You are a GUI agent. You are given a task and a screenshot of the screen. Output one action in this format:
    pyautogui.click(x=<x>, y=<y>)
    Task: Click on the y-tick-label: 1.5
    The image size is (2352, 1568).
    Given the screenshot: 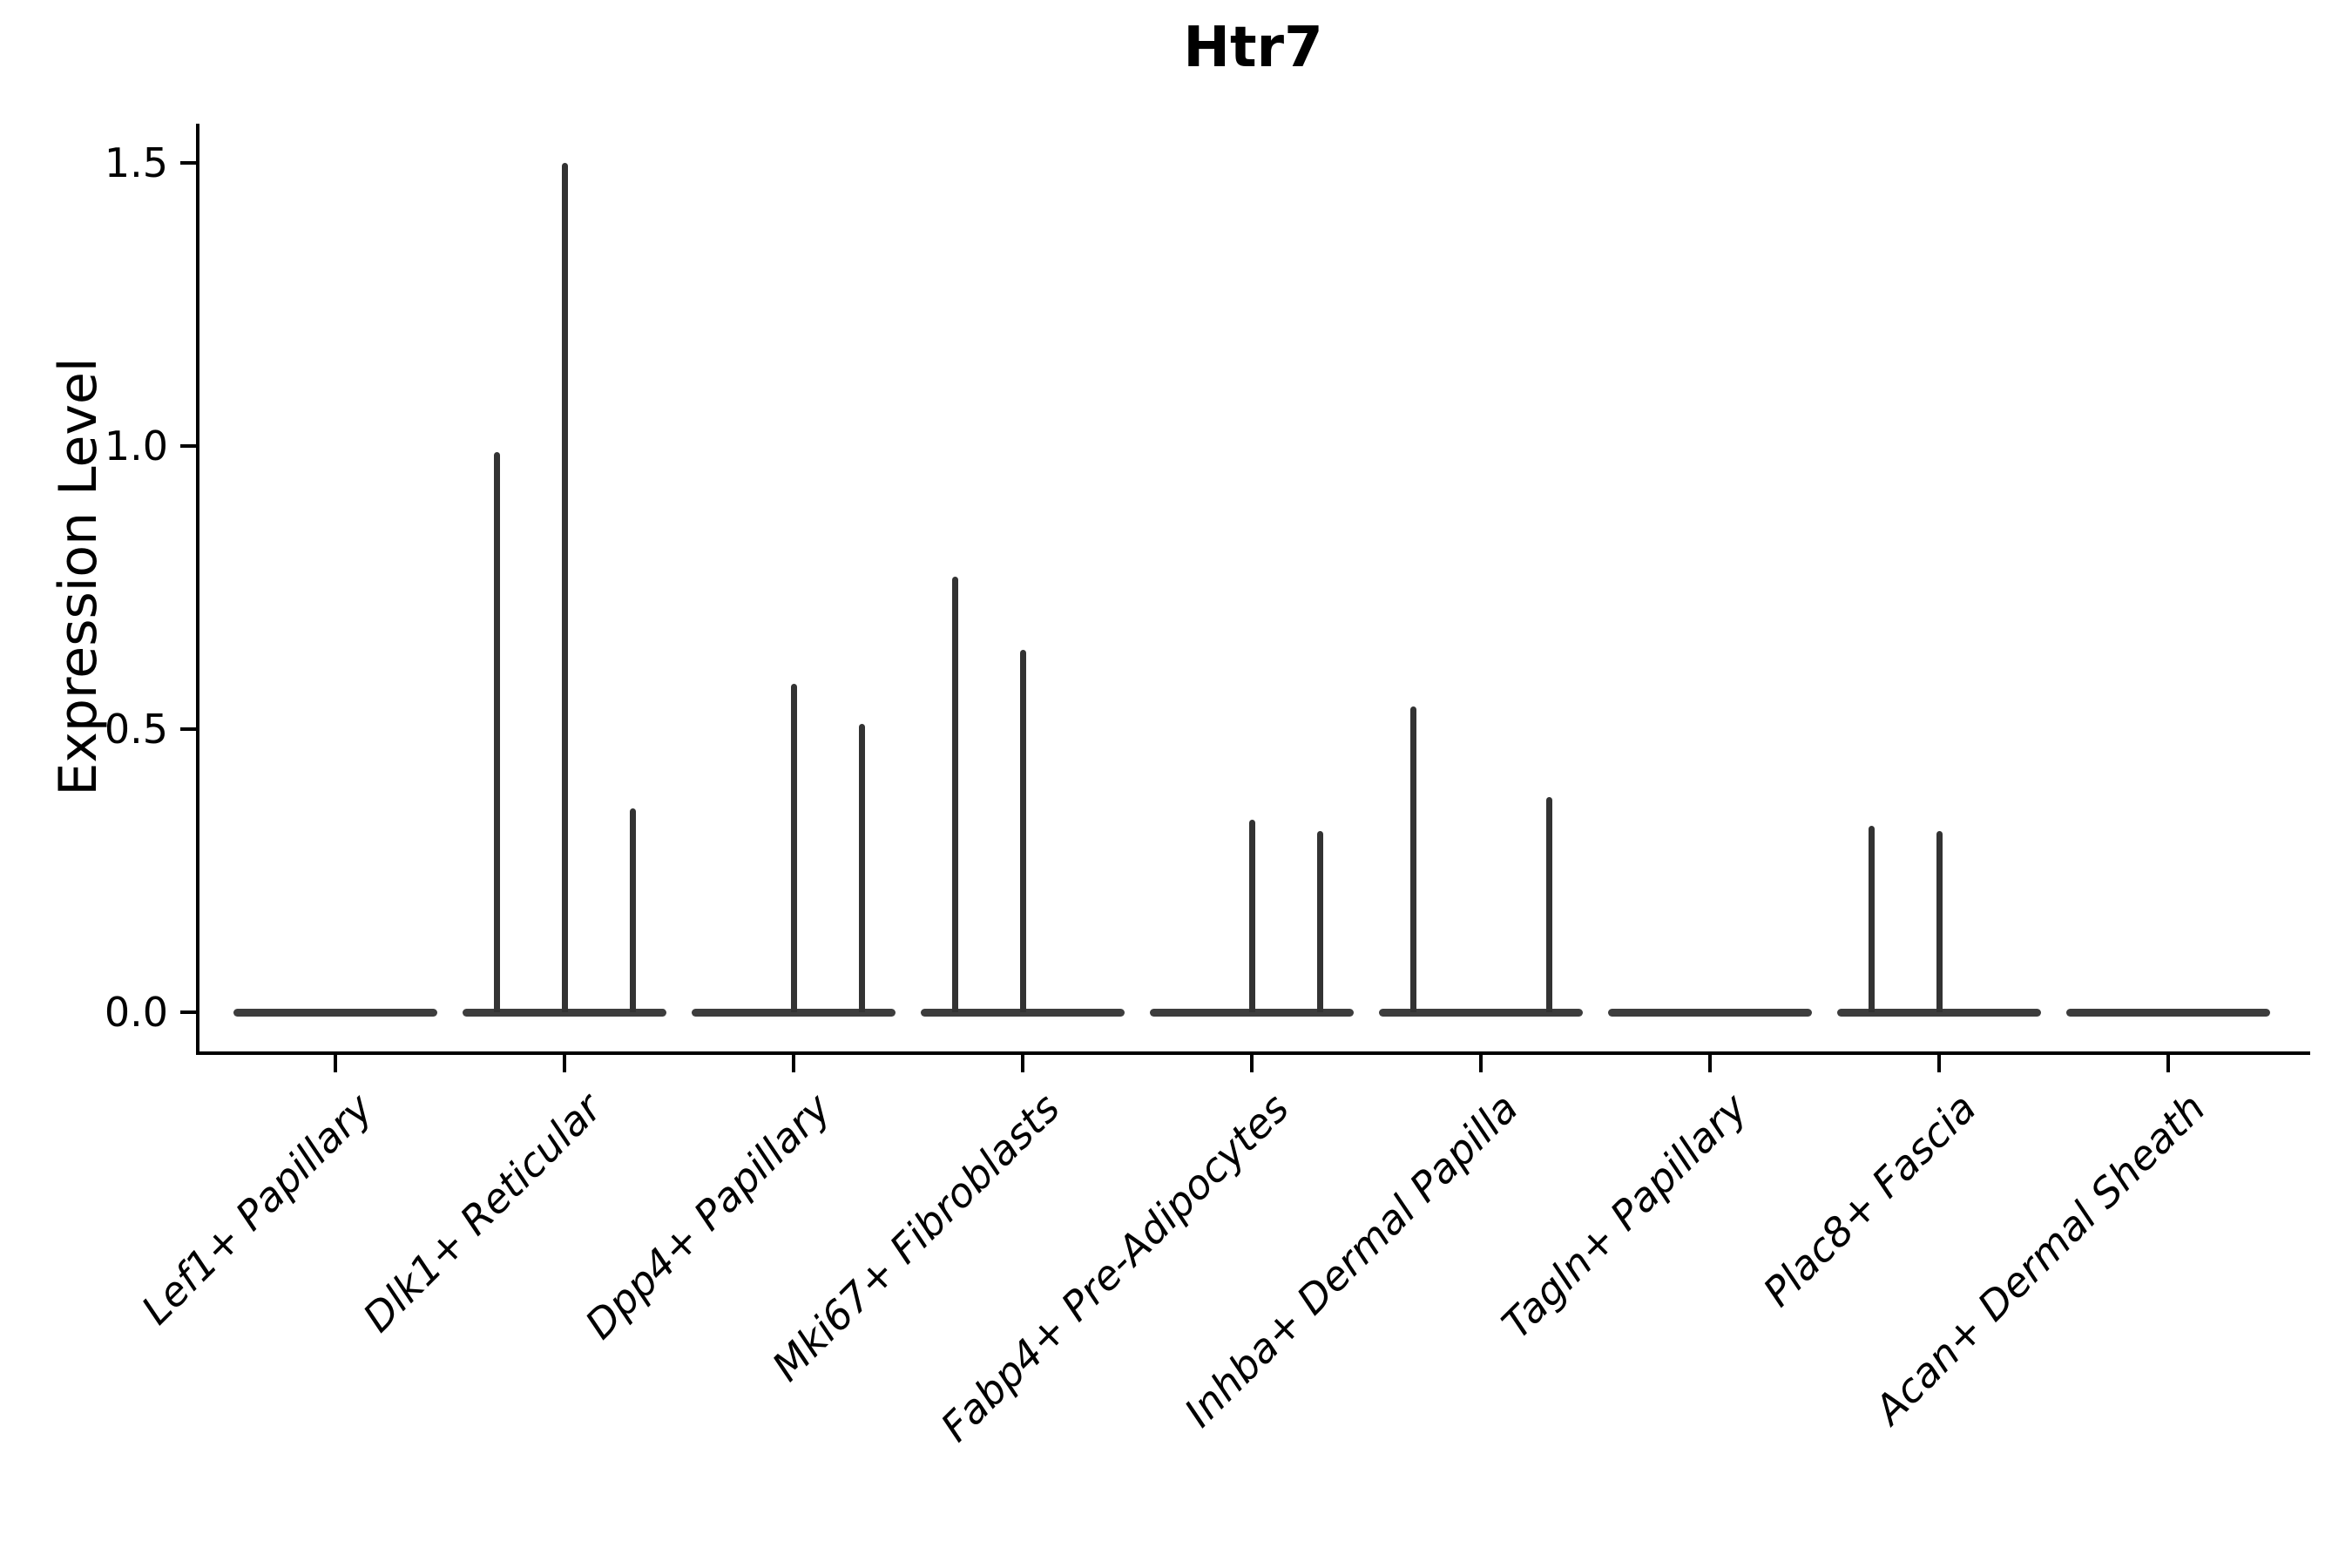 What is the action you would take?
    pyautogui.click(x=136, y=162)
    